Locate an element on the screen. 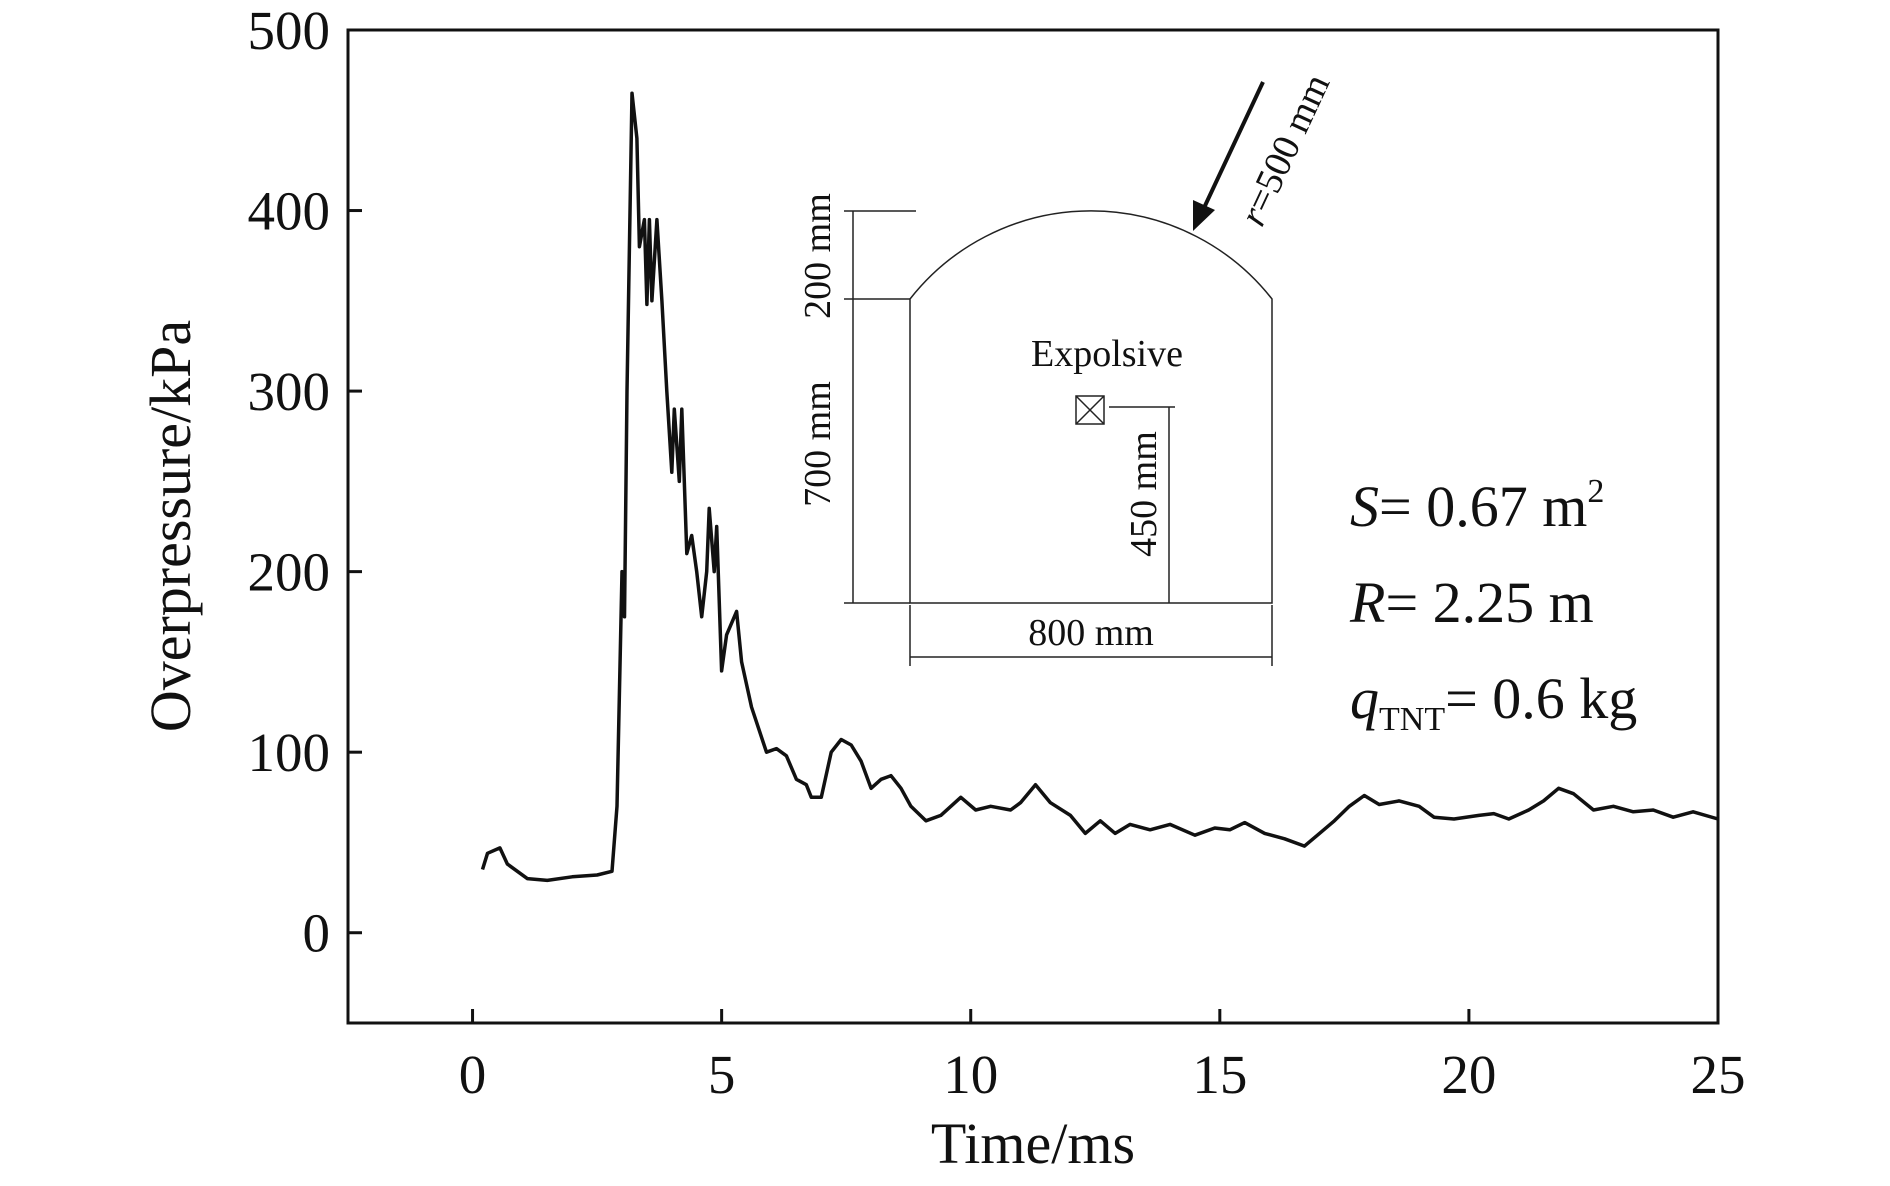 The width and height of the screenshot is (1890, 1186). annotation-text: = 0.67 m is located at coordinates (1483, 506).